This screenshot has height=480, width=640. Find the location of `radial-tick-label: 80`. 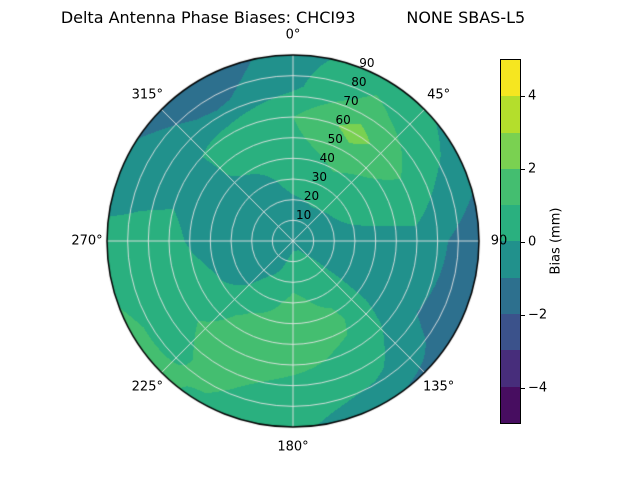

radial-tick-label: 80 is located at coordinates (359, 81).